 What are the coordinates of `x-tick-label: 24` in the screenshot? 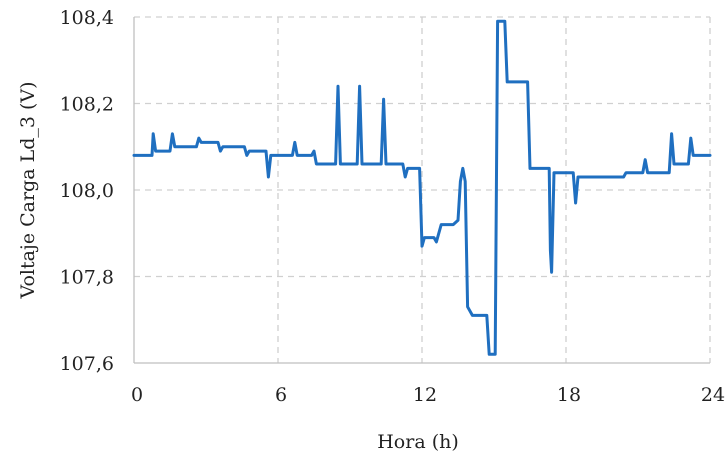 It's located at (713, 395).